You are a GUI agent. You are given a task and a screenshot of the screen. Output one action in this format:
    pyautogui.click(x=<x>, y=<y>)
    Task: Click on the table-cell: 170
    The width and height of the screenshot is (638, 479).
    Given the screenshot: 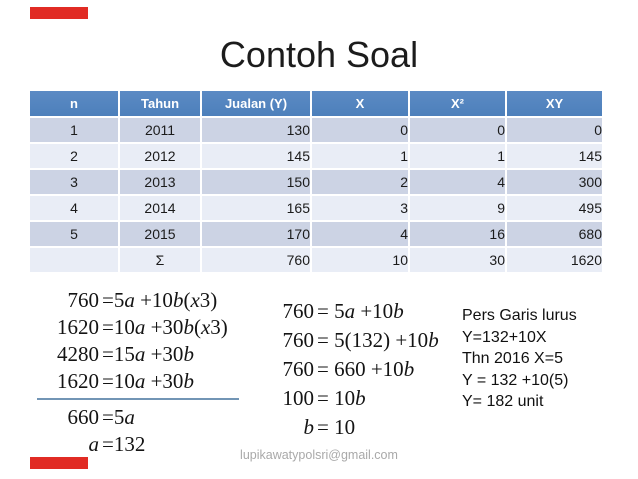 What is the action you would take?
    pyautogui.click(x=256, y=234)
    